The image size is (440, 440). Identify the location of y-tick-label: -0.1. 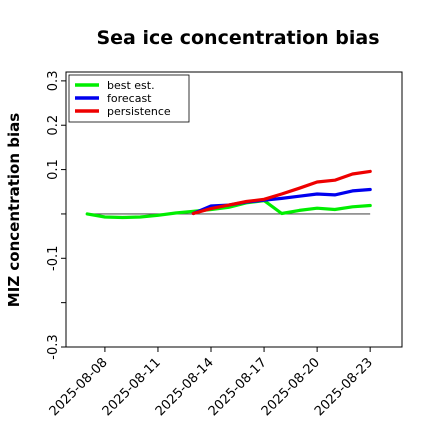
(53, 258).